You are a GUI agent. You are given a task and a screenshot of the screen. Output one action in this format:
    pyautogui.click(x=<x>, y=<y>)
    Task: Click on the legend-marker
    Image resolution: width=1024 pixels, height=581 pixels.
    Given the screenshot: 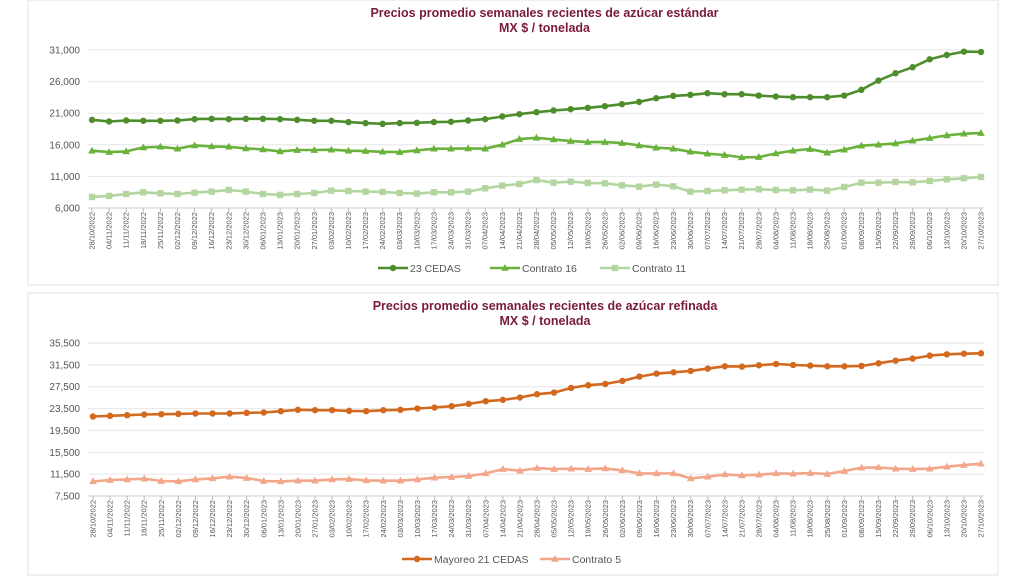 What is the action you would take?
    pyautogui.click(x=505, y=267)
    